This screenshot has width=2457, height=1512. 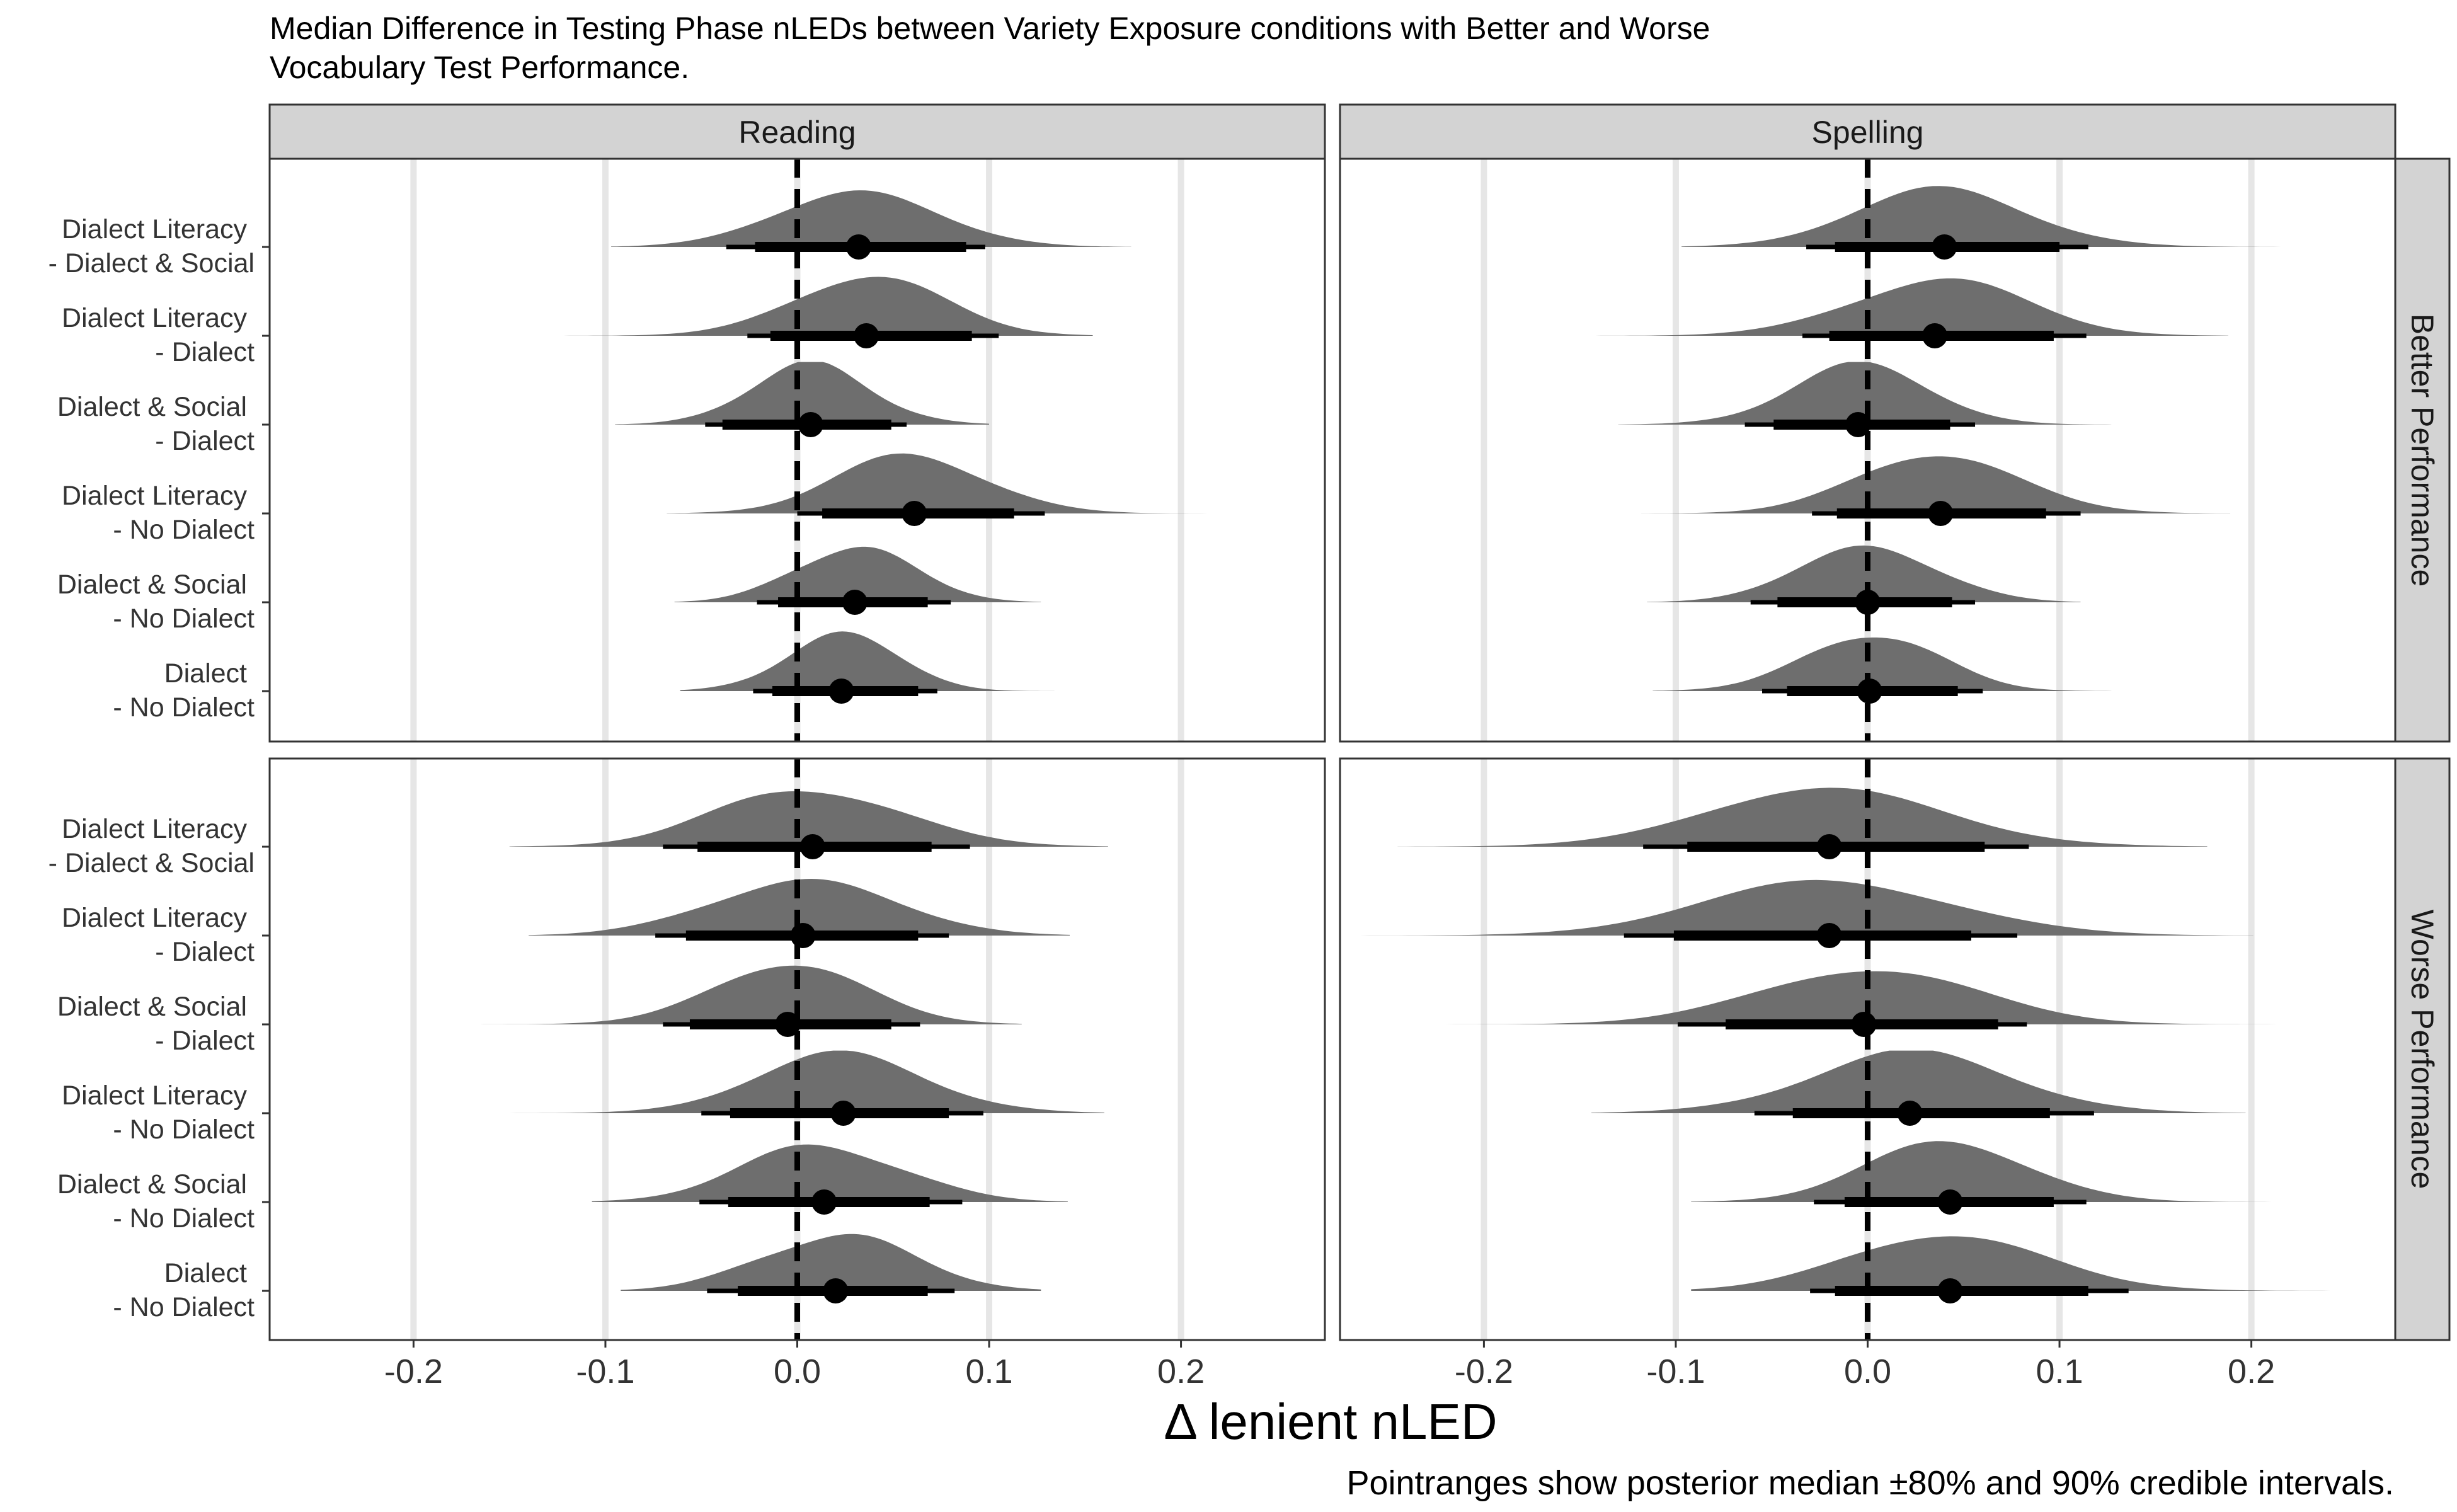 I want to click on facet-strip-reading, so click(x=797, y=131).